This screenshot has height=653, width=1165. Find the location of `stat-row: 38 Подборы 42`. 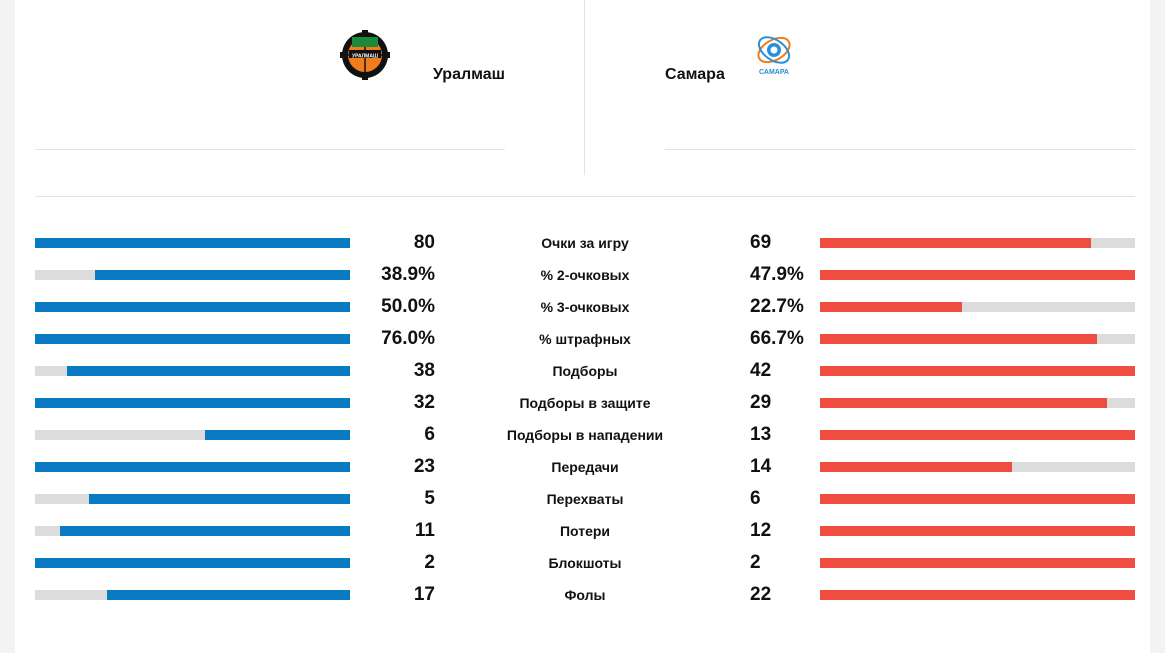

stat-row: 38 Подборы 42 is located at coordinates (585, 370).